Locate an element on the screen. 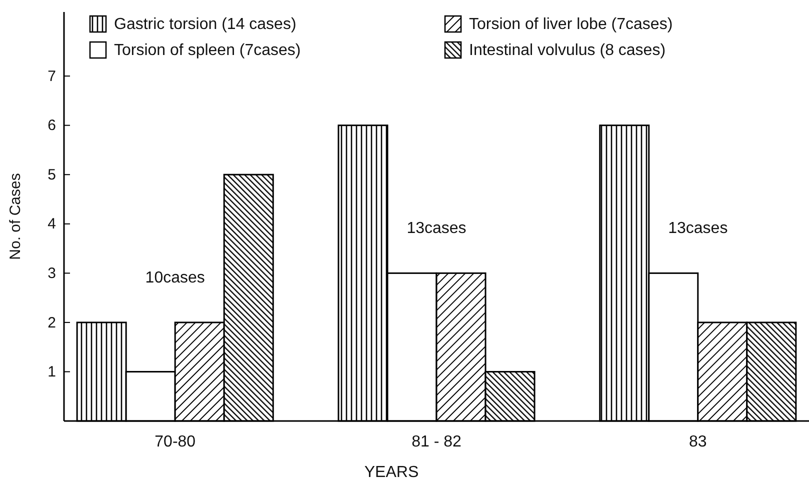 The image size is (809, 491). total-label: 10cases is located at coordinates (175, 277).